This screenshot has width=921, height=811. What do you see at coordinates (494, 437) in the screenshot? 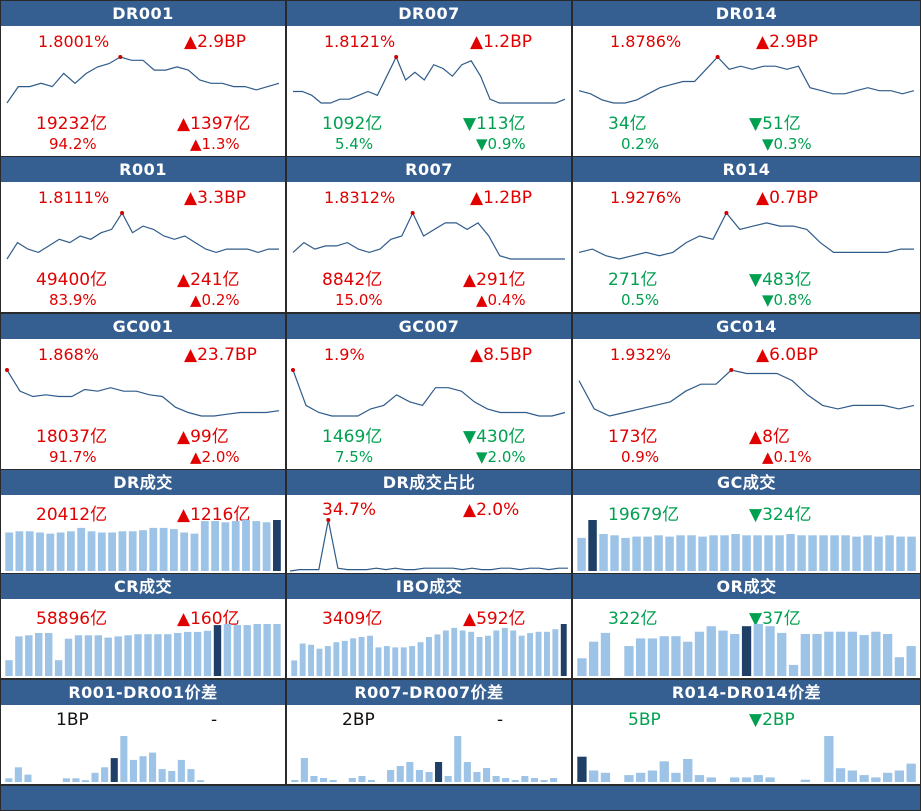
I see `volume-change: ▼430亿` at bounding box center [494, 437].